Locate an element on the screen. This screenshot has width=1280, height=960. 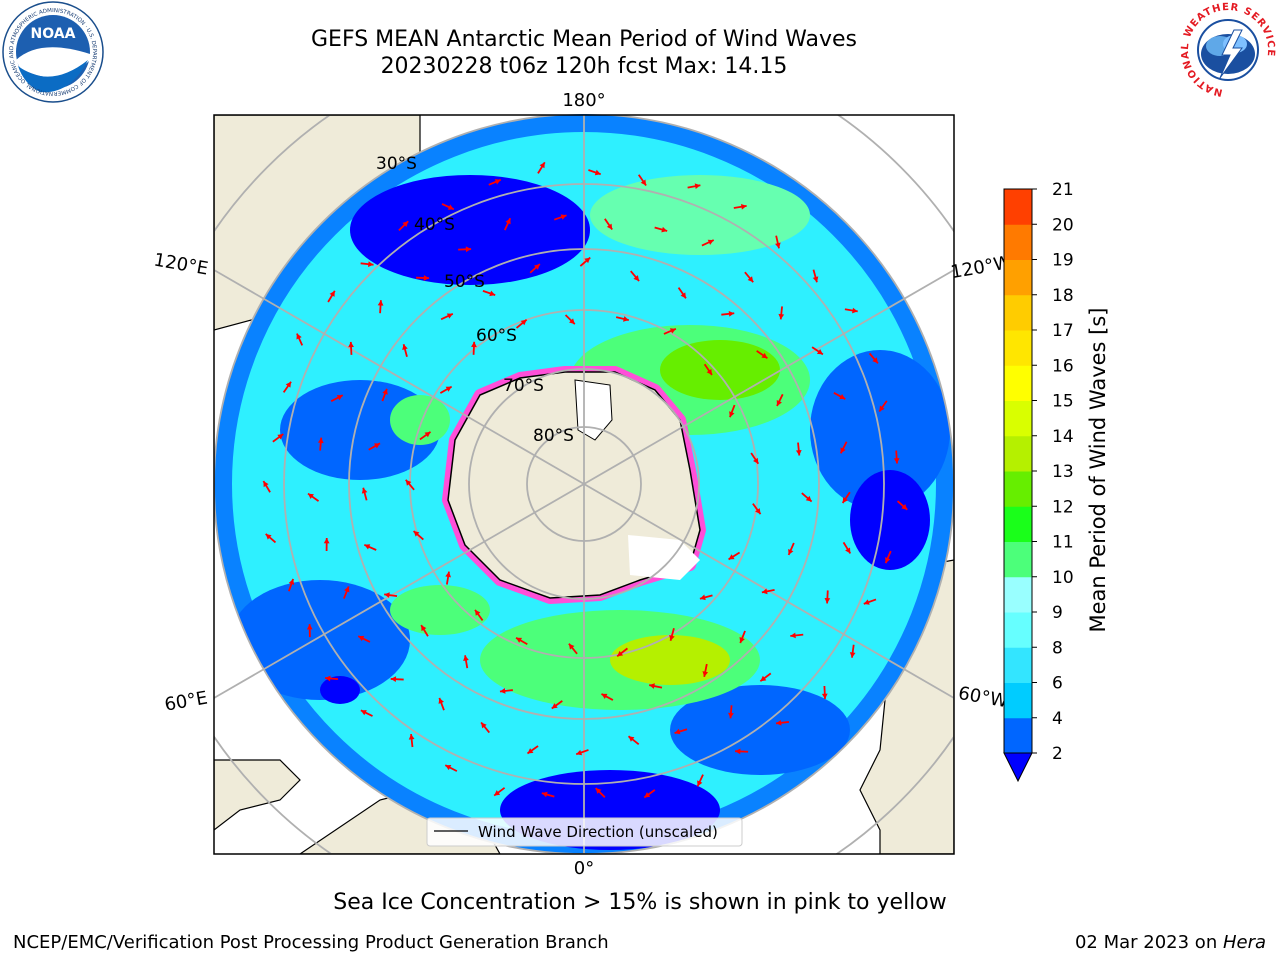
colorbar-tick-label: 2 is located at coordinates (1057, 754).